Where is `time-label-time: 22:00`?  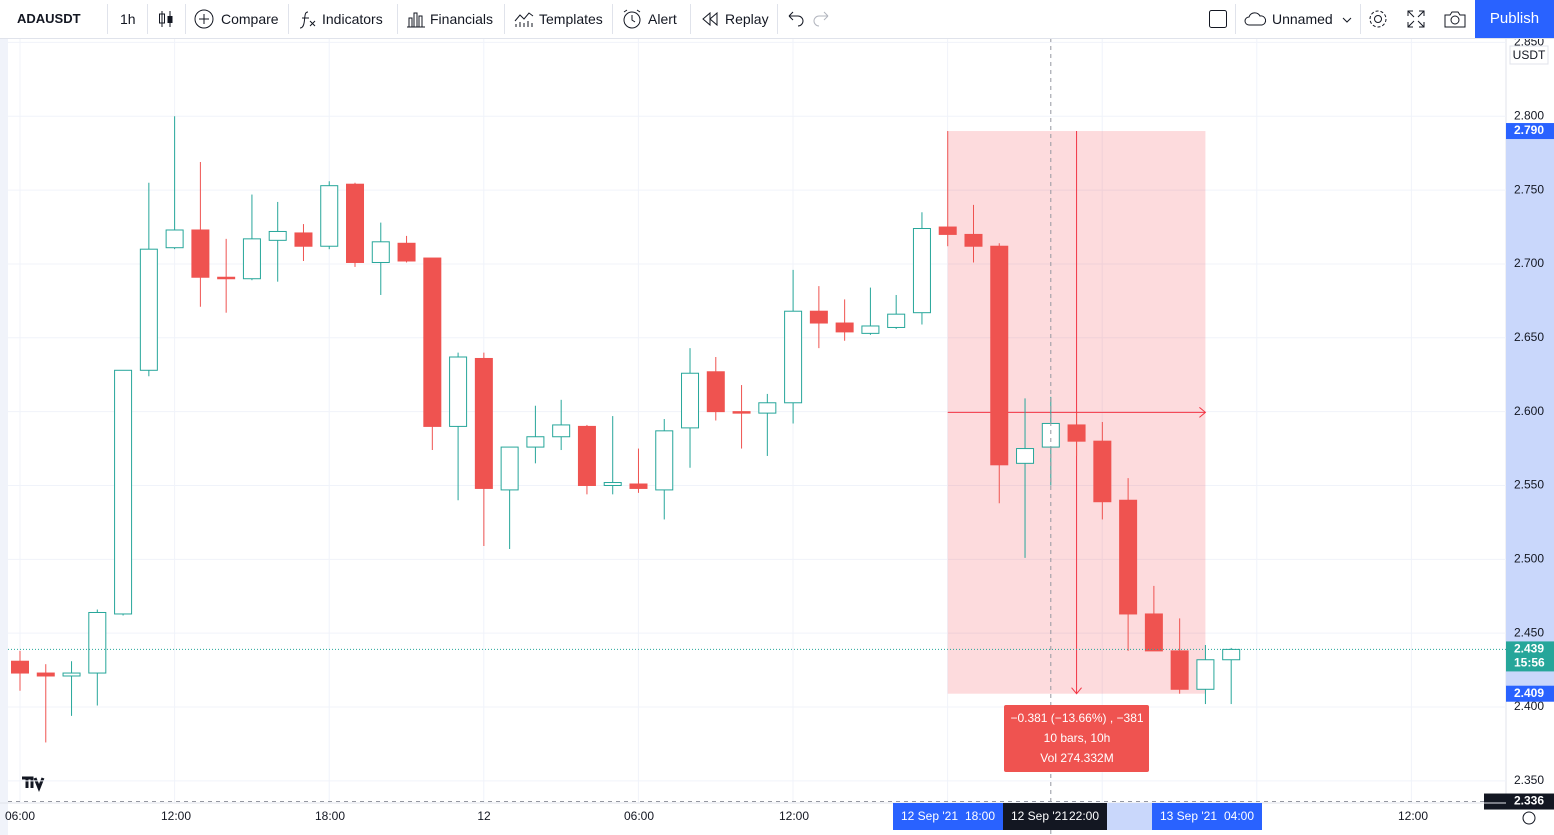
time-label-time: 22:00 is located at coordinates (1084, 816).